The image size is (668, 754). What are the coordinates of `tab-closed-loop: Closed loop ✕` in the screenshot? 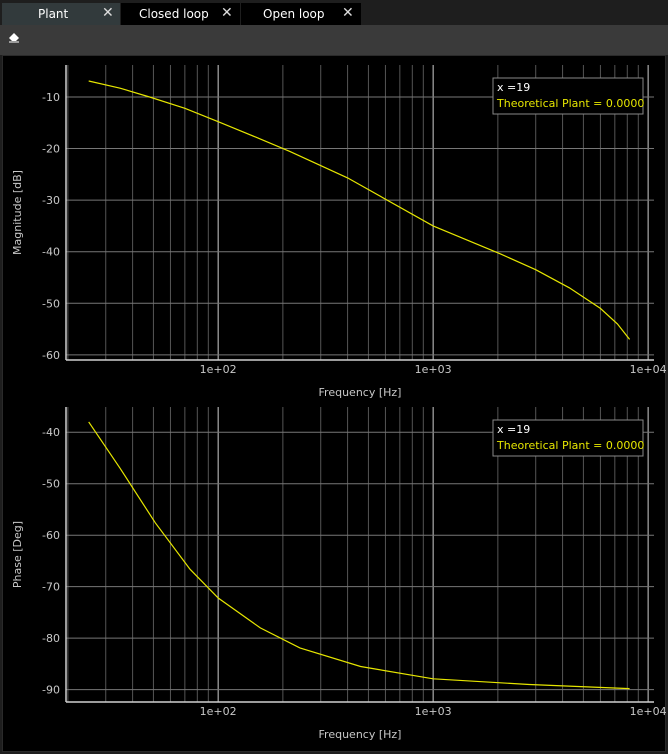 It's located at (180, 14).